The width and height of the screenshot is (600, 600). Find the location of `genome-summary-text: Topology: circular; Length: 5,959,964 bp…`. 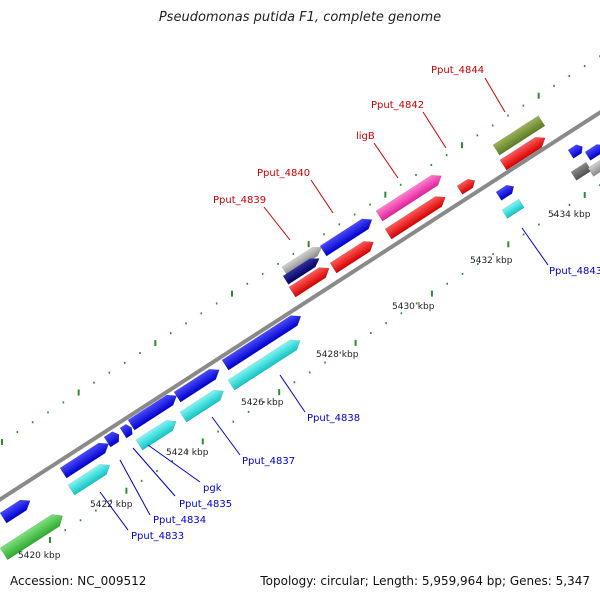

genome-summary-text: Topology: circular; Length: 5,959,964 bp… is located at coordinates (425, 581).